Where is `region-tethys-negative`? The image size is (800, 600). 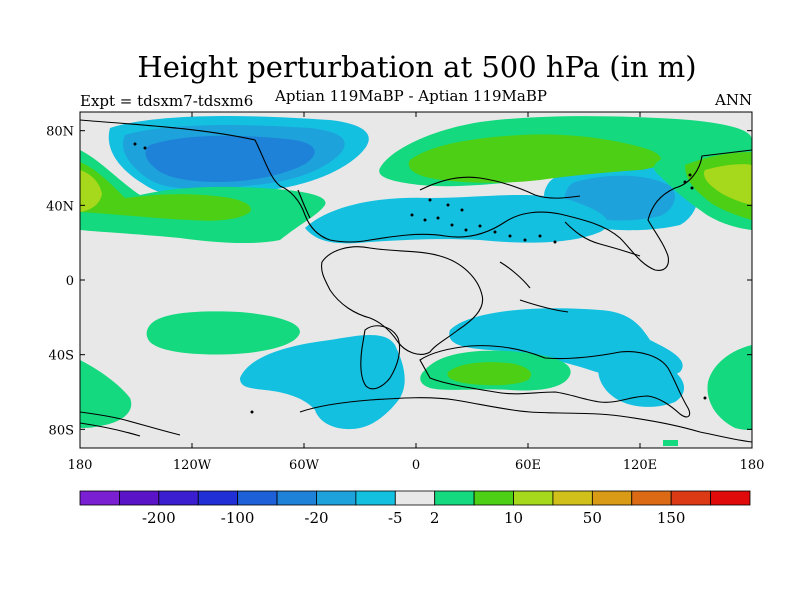 region-tethys-negative is located at coordinates (457, 219).